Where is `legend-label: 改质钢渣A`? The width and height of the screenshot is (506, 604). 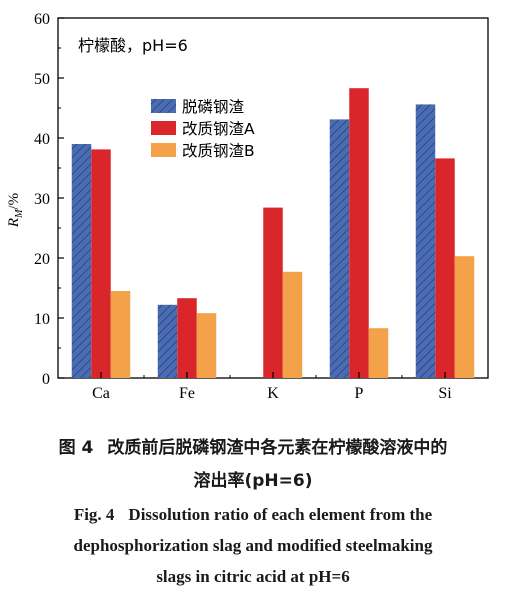
legend-label: 改质钢渣A is located at coordinates (218, 129).